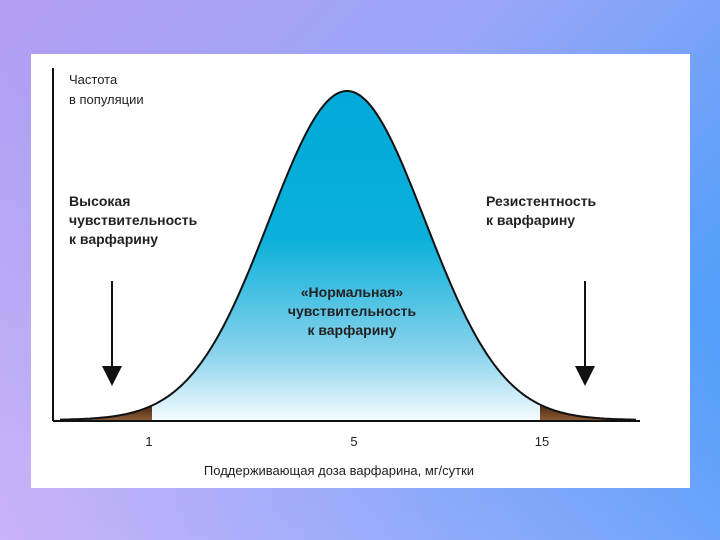 This screenshot has height=540, width=720. I want to click on high-sensitivity-label-line-1: Высокая, so click(99, 201).